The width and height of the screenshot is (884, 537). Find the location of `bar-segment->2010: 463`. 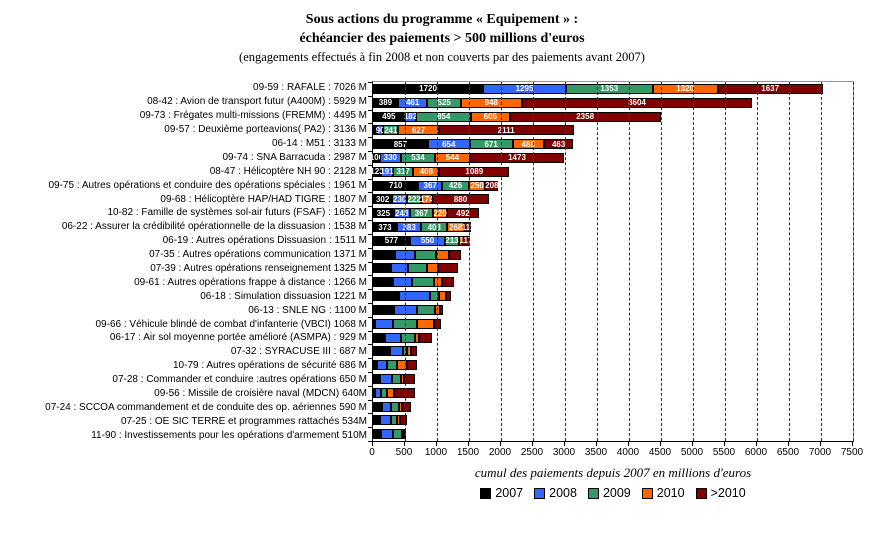

bar-segment->2010: 463 is located at coordinates (558, 144).